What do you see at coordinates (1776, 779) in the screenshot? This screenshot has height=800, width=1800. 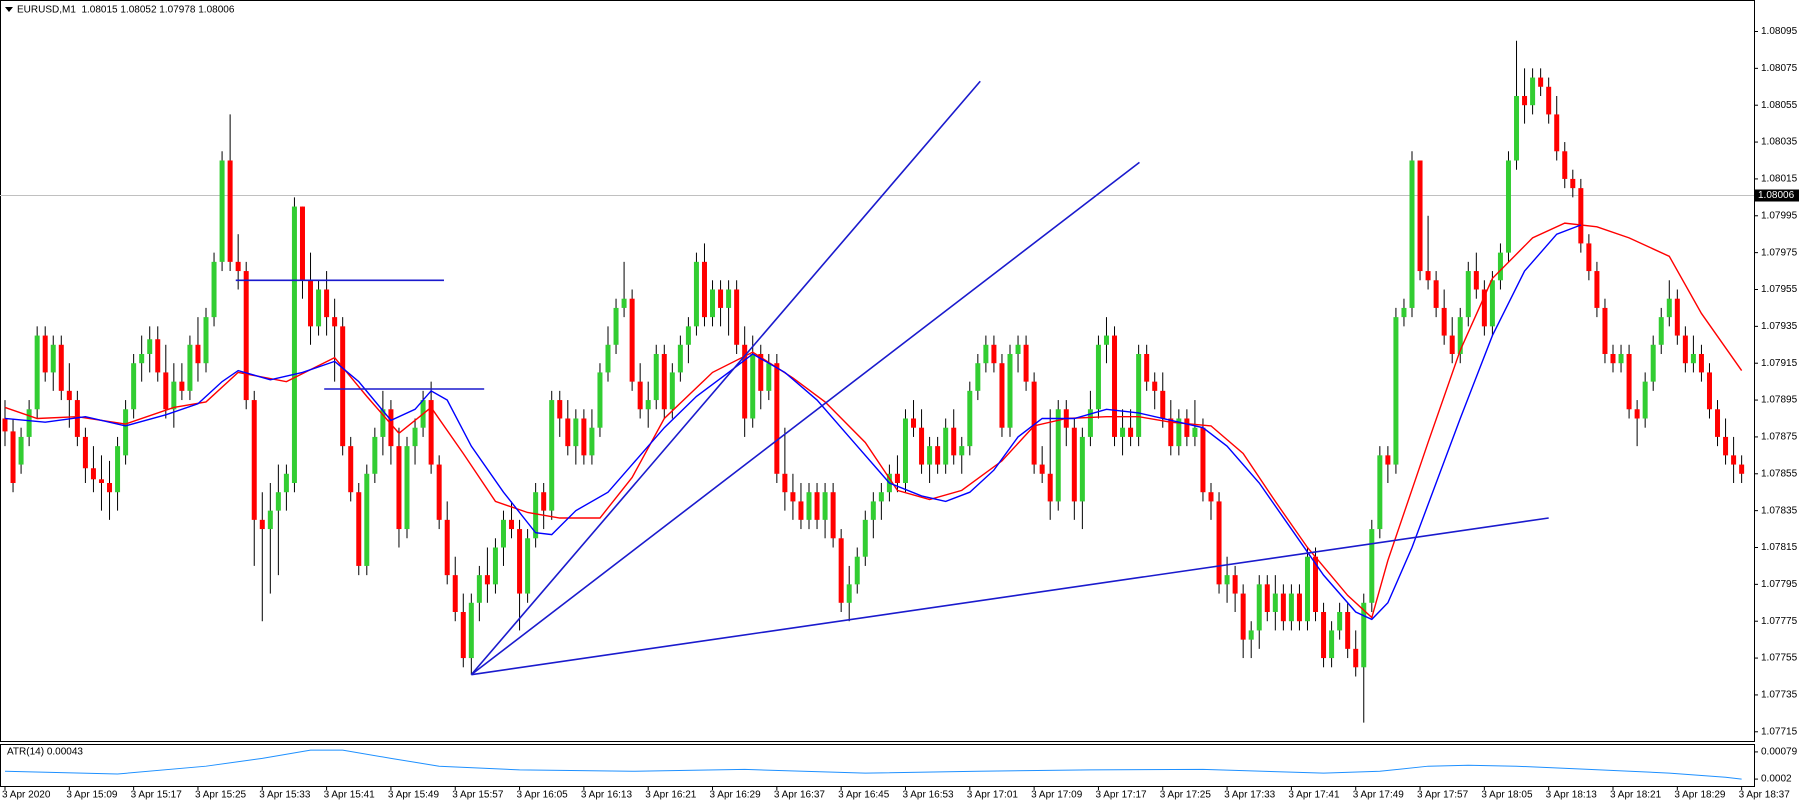 I see `y-tick-label: 0.0002` at bounding box center [1776, 779].